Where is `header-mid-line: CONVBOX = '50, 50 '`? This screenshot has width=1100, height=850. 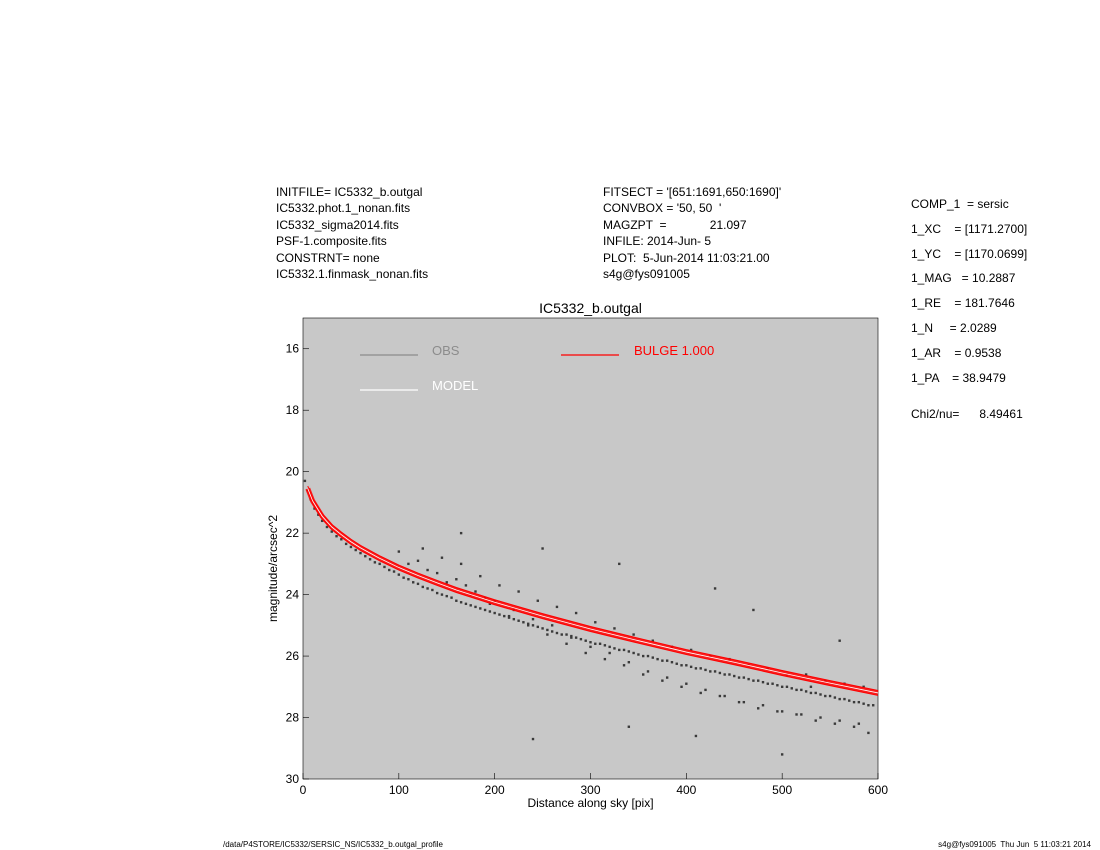
header-mid-line: CONVBOX = '50, 50 ' is located at coordinates (662, 208).